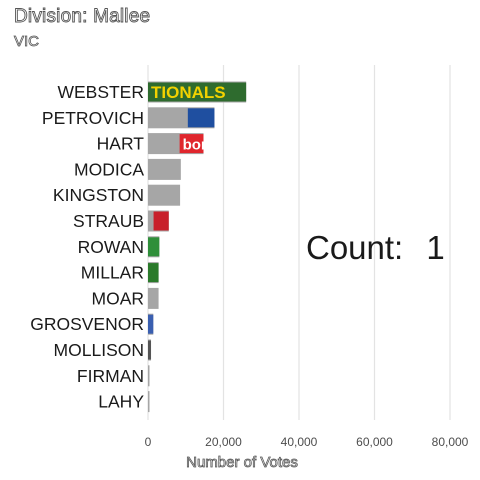  I want to click on category-label: STRAUB, so click(108, 221).